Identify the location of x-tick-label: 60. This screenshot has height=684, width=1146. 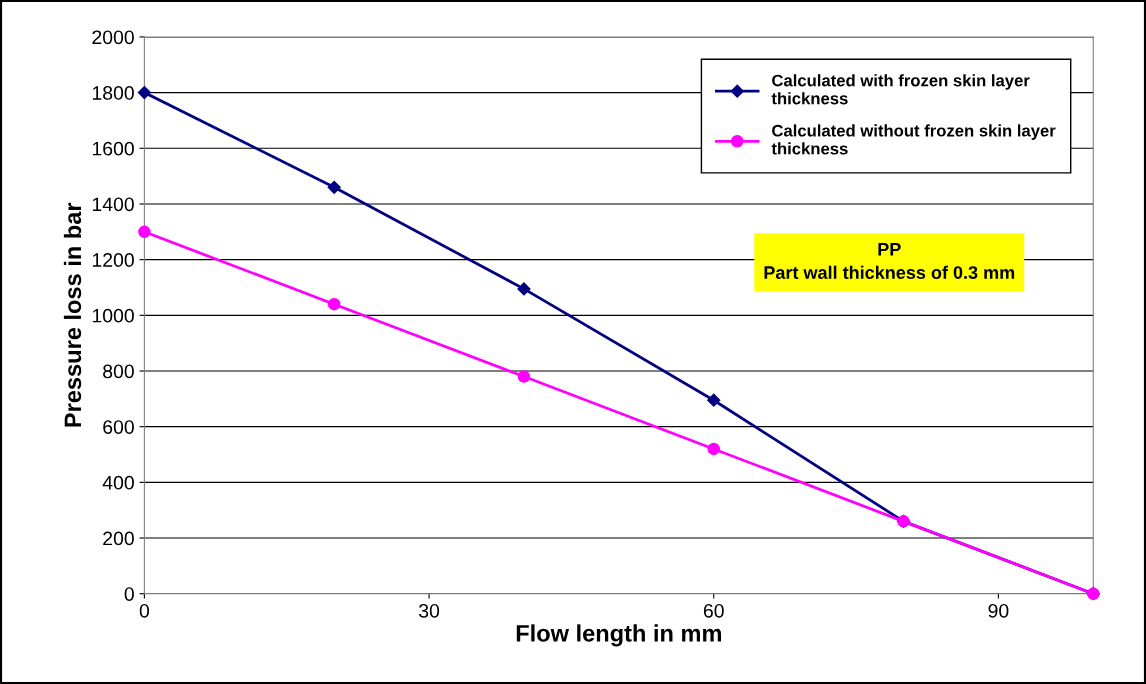
(713, 610).